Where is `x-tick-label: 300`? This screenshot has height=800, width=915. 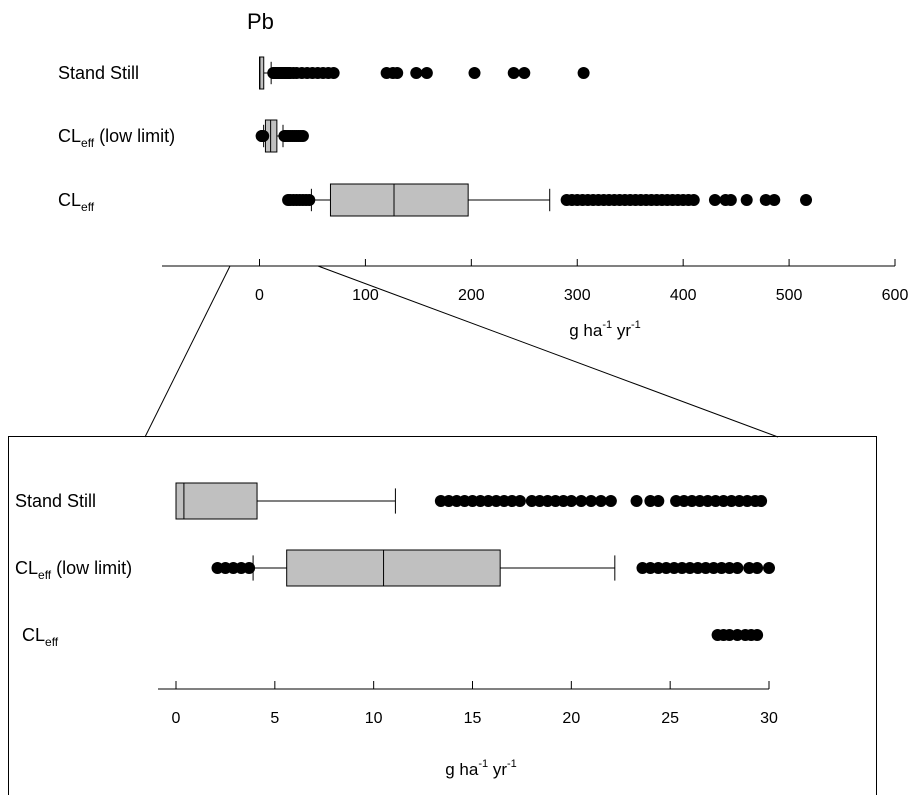
x-tick-label: 300 is located at coordinates (577, 295).